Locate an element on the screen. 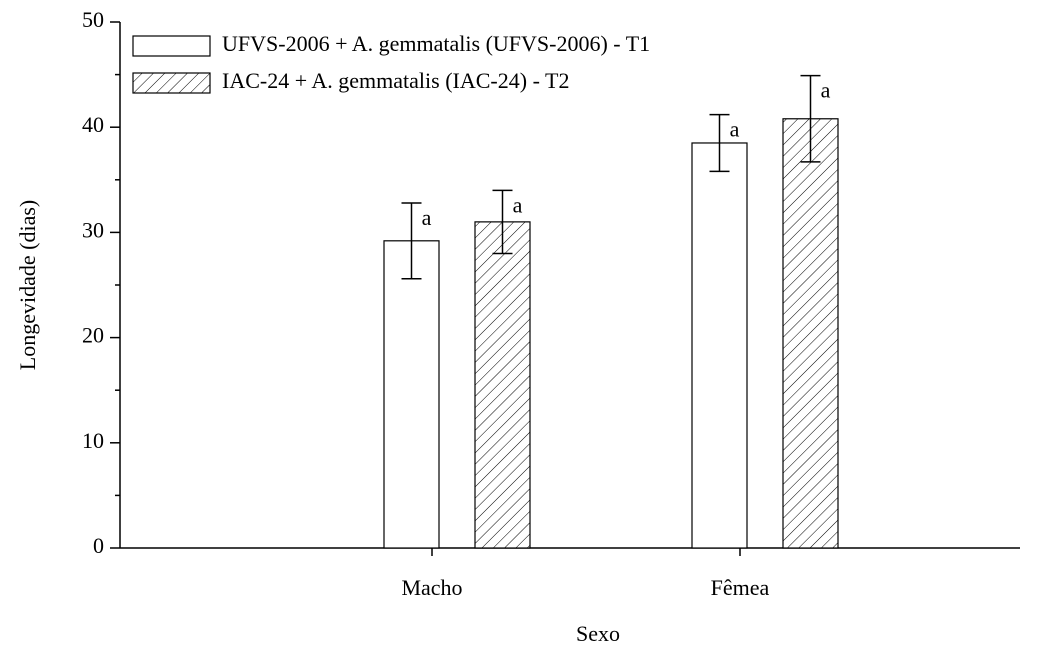 This screenshot has height=650, width=1042. legend-label: IAC-24 + A. gemmatalis (IAC-24) - T2 is located at coordinates (395, 80).